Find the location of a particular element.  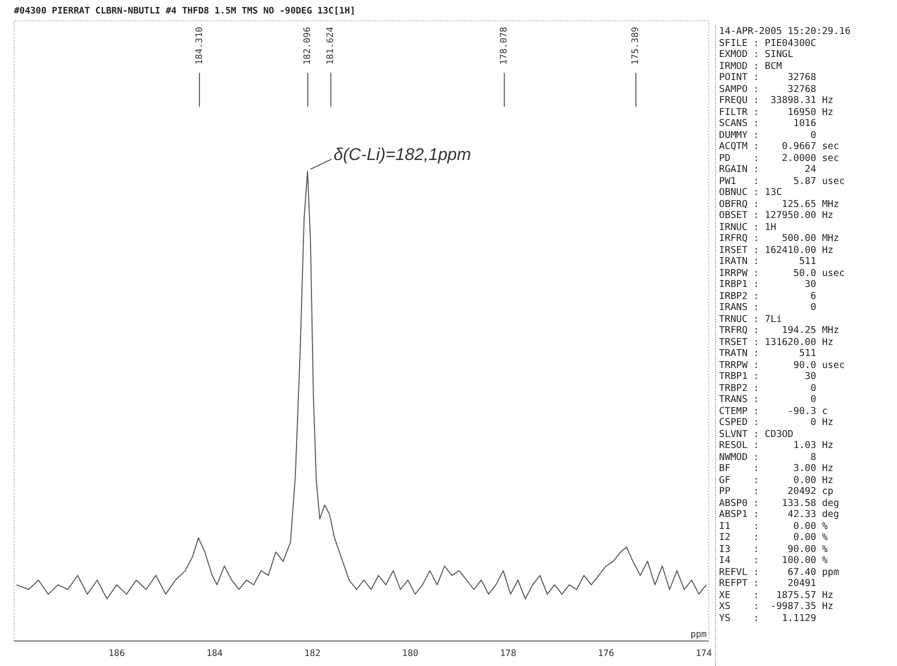

text: CSPED : 0 Hz is located at coordinates (776, 422).